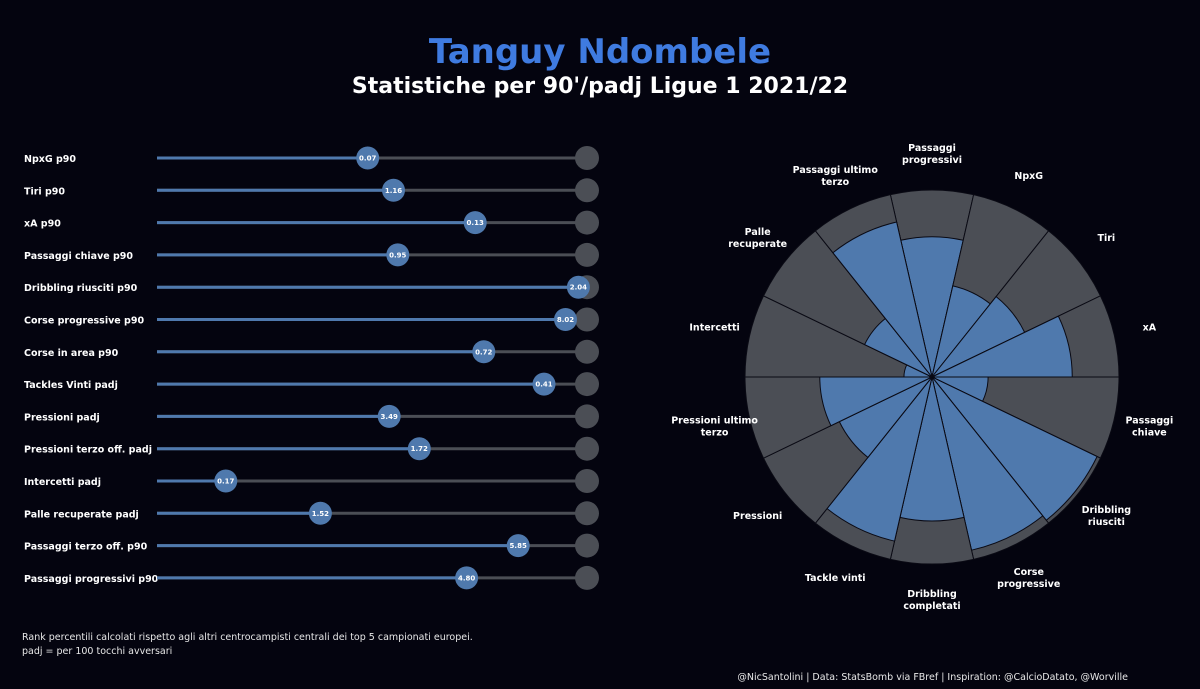 The image size is (1200, 689). Describe the element at coordinates (84, 321) in the screenshot. I see `bar-label: Corse progressive p90` at that location.